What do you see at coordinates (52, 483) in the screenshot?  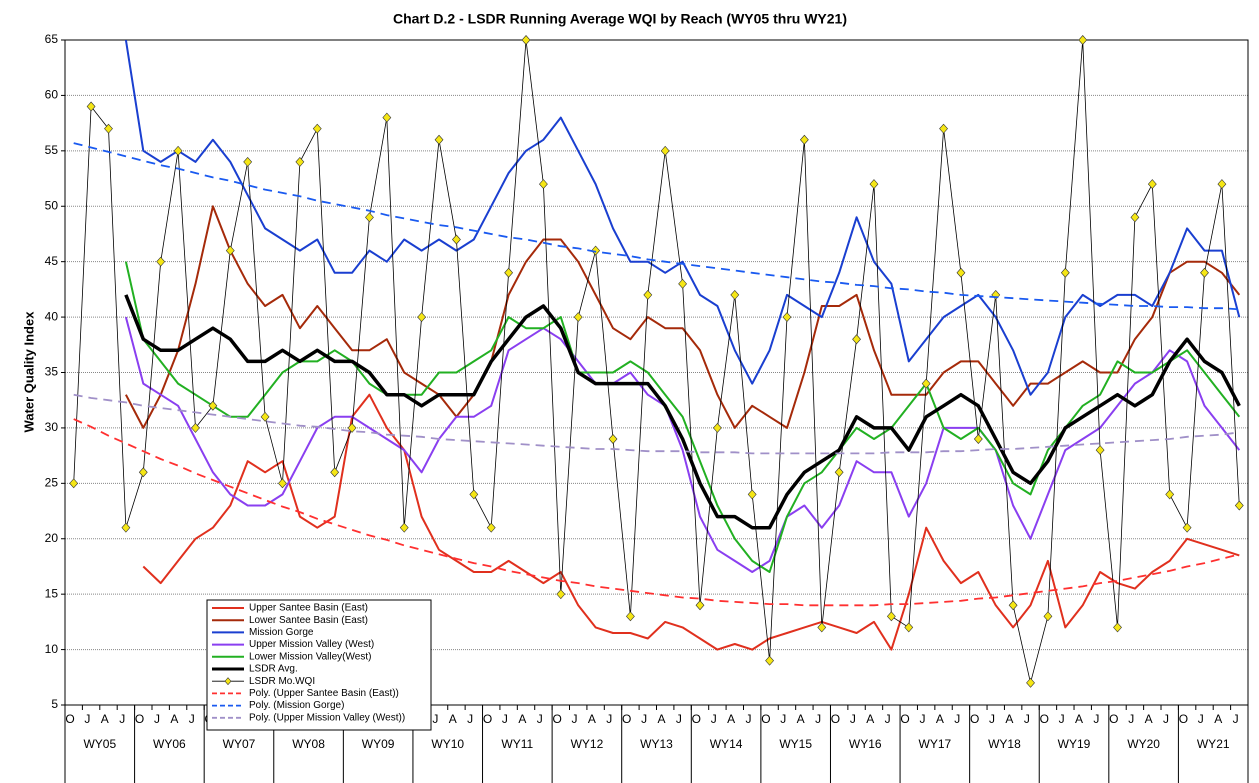 I see `y-tick-label: 25` at bounding box center [52, 483].